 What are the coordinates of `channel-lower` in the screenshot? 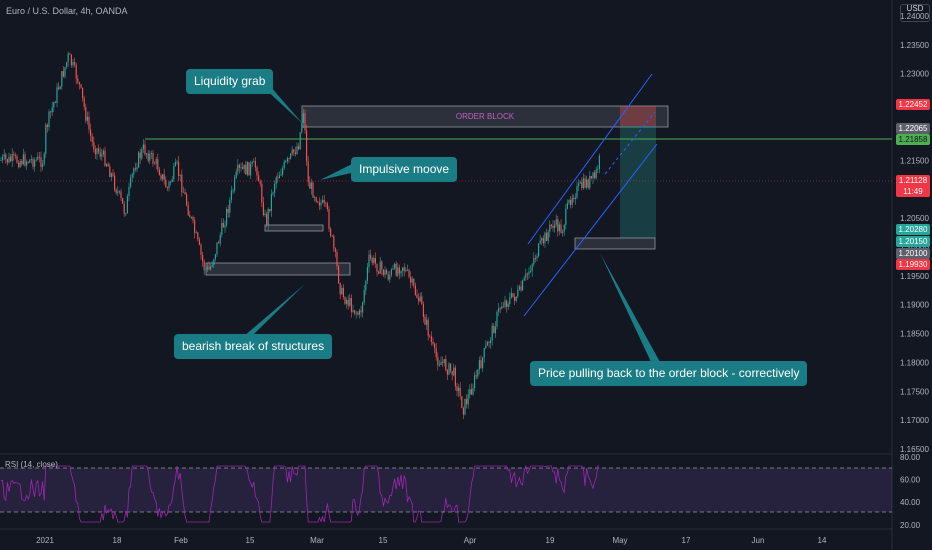 It's located at (590, 230).